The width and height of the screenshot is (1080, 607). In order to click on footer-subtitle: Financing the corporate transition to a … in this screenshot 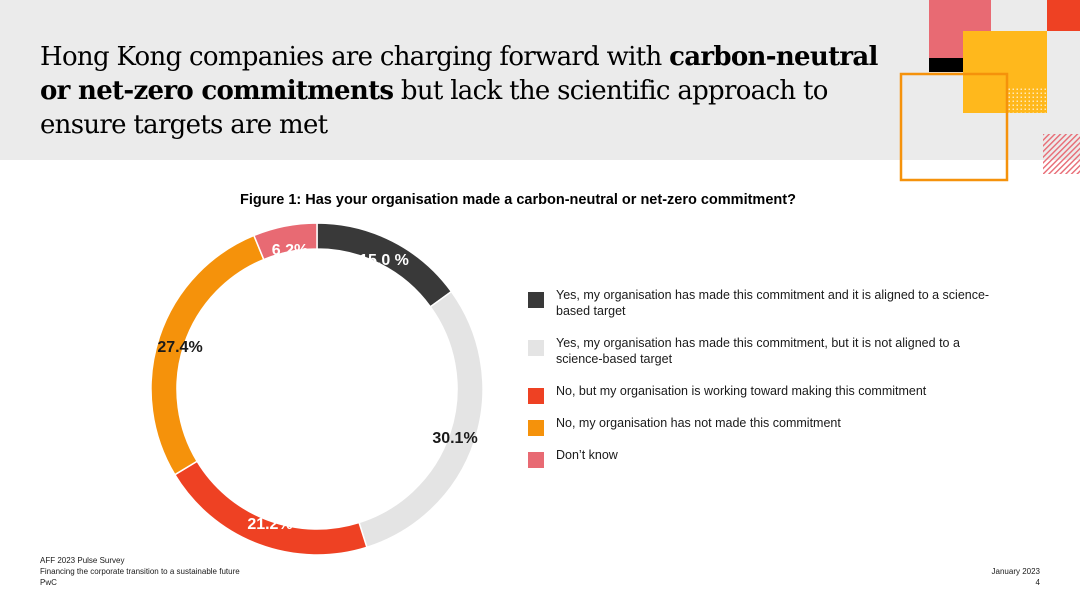, I will do `click(140, 571)`.